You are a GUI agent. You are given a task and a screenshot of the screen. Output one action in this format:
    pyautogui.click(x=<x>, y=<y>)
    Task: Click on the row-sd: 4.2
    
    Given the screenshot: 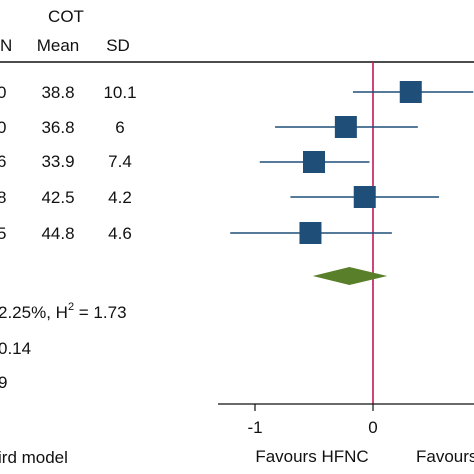 What is the action you would take?
    pyautogui.click(x=120, y=197)
    